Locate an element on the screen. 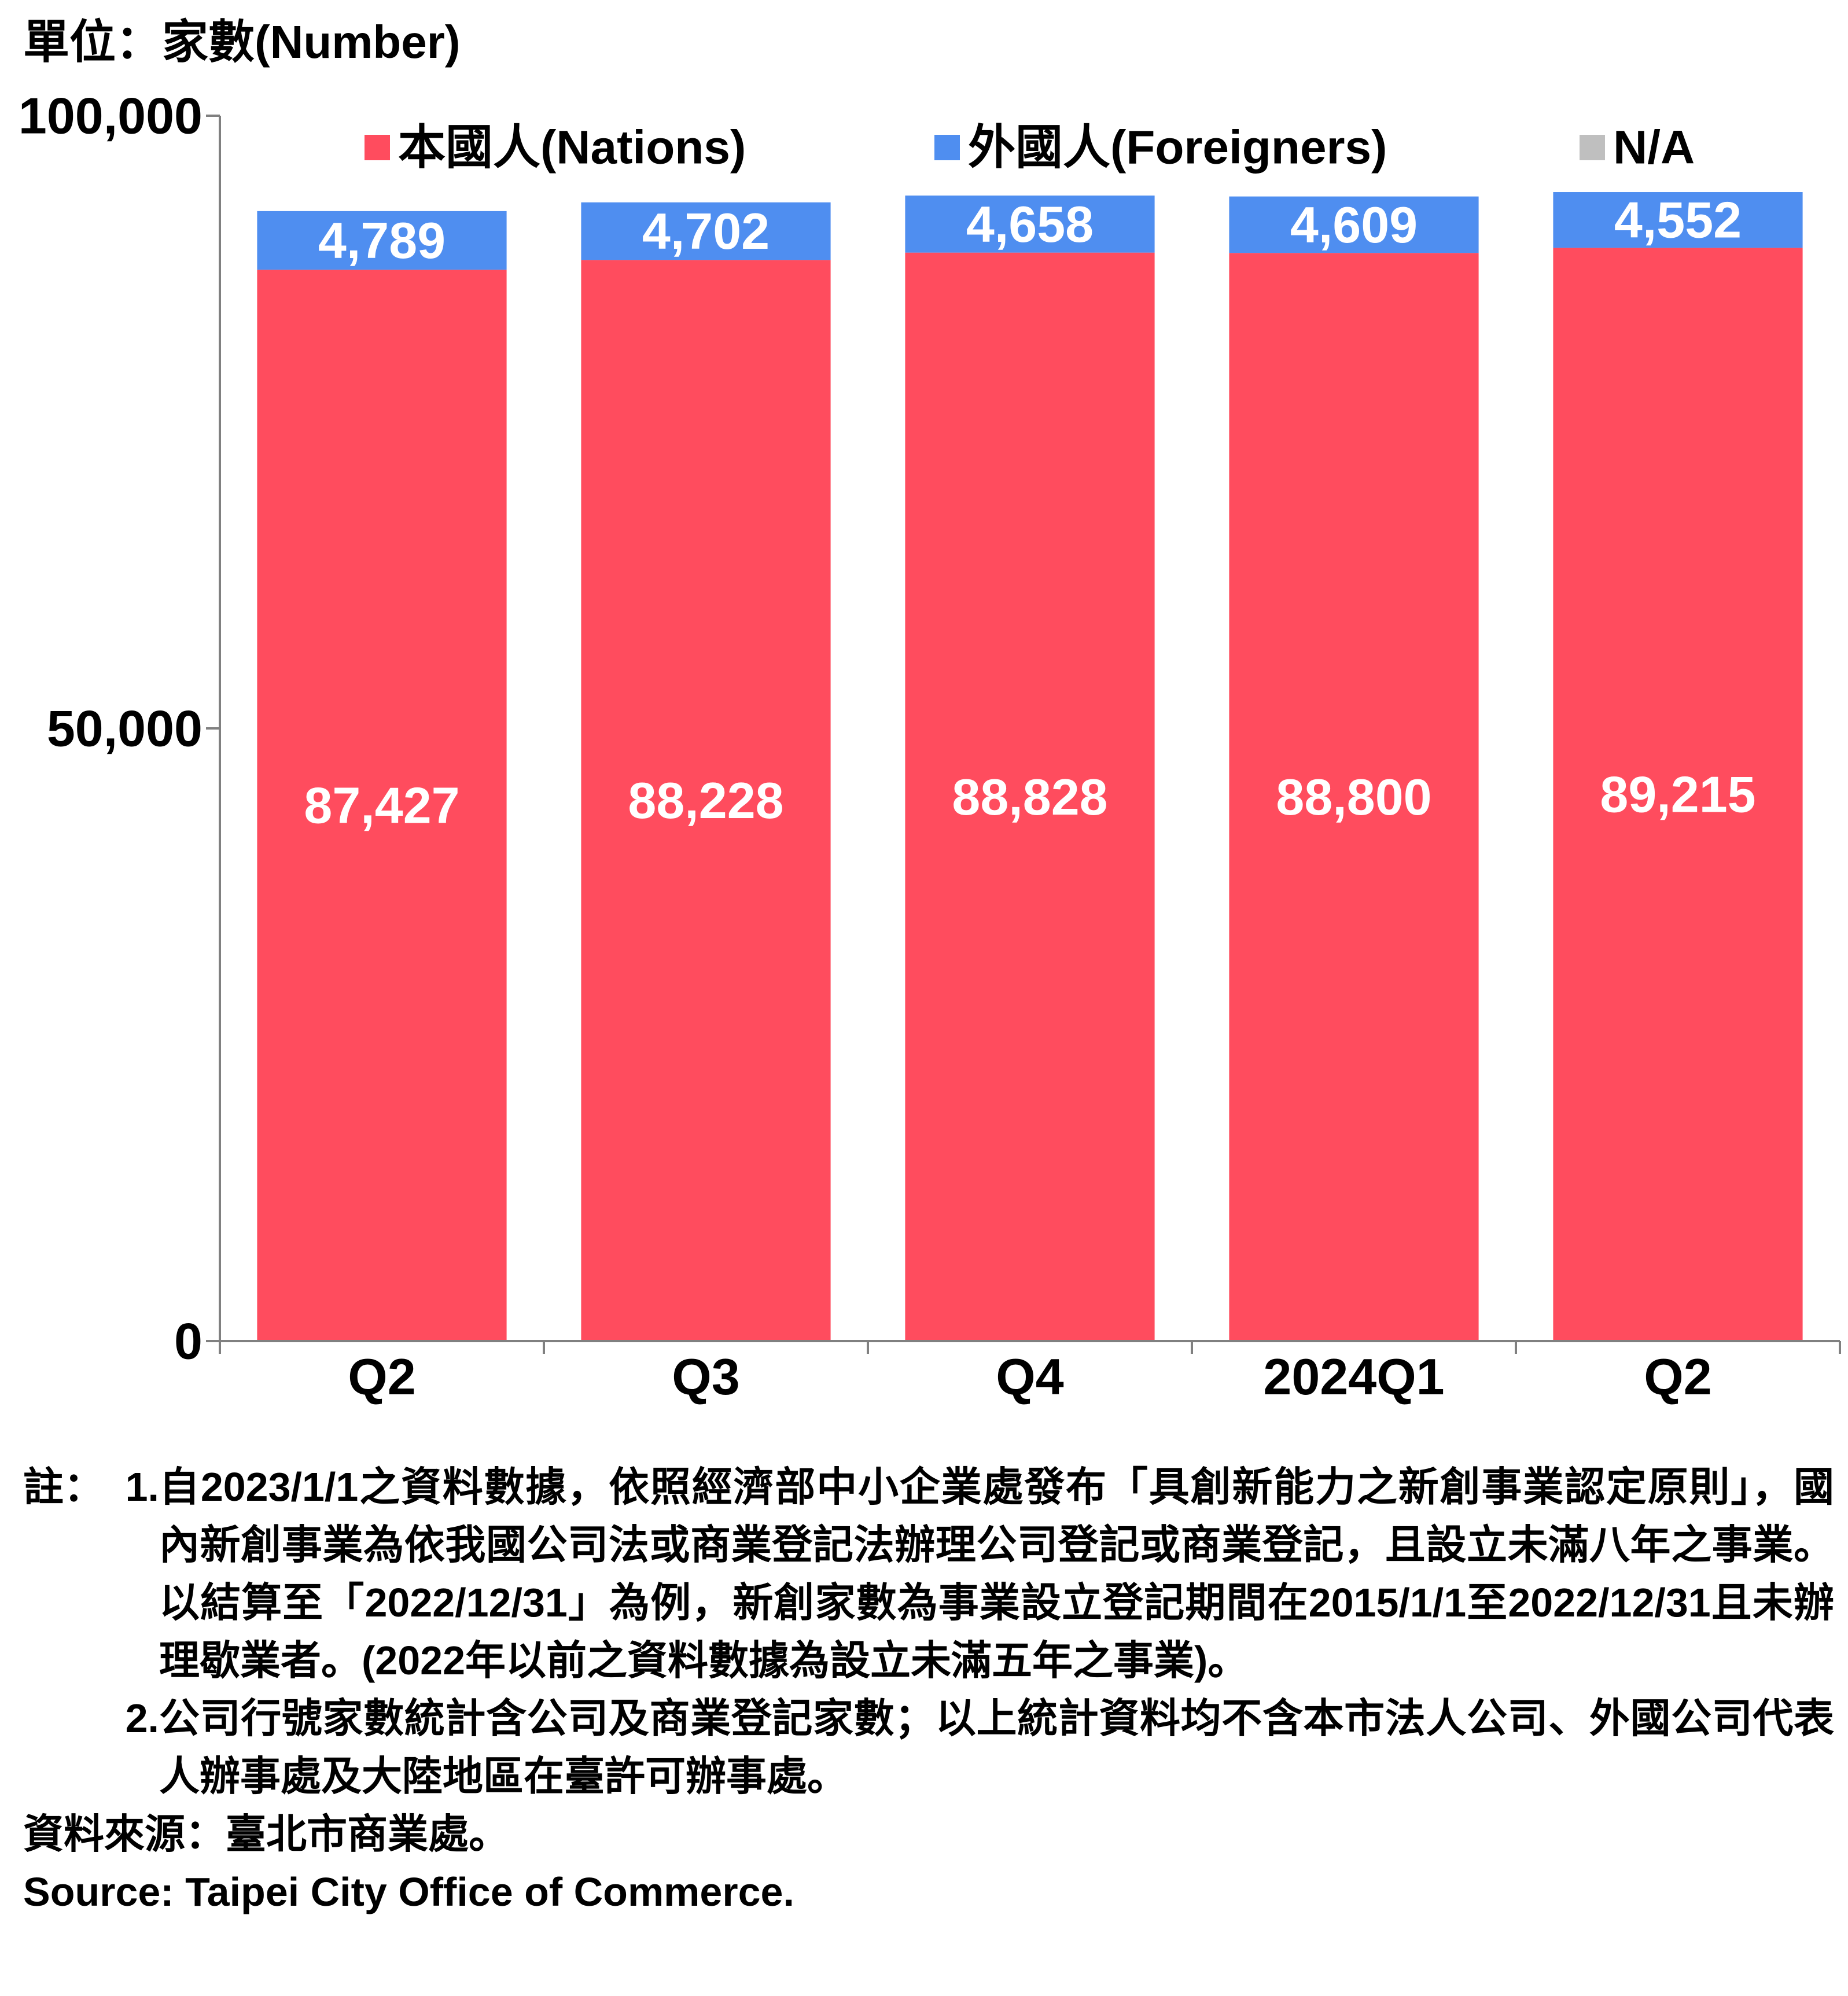  data-label: 4,609 is located at coordinates (1354, 224).